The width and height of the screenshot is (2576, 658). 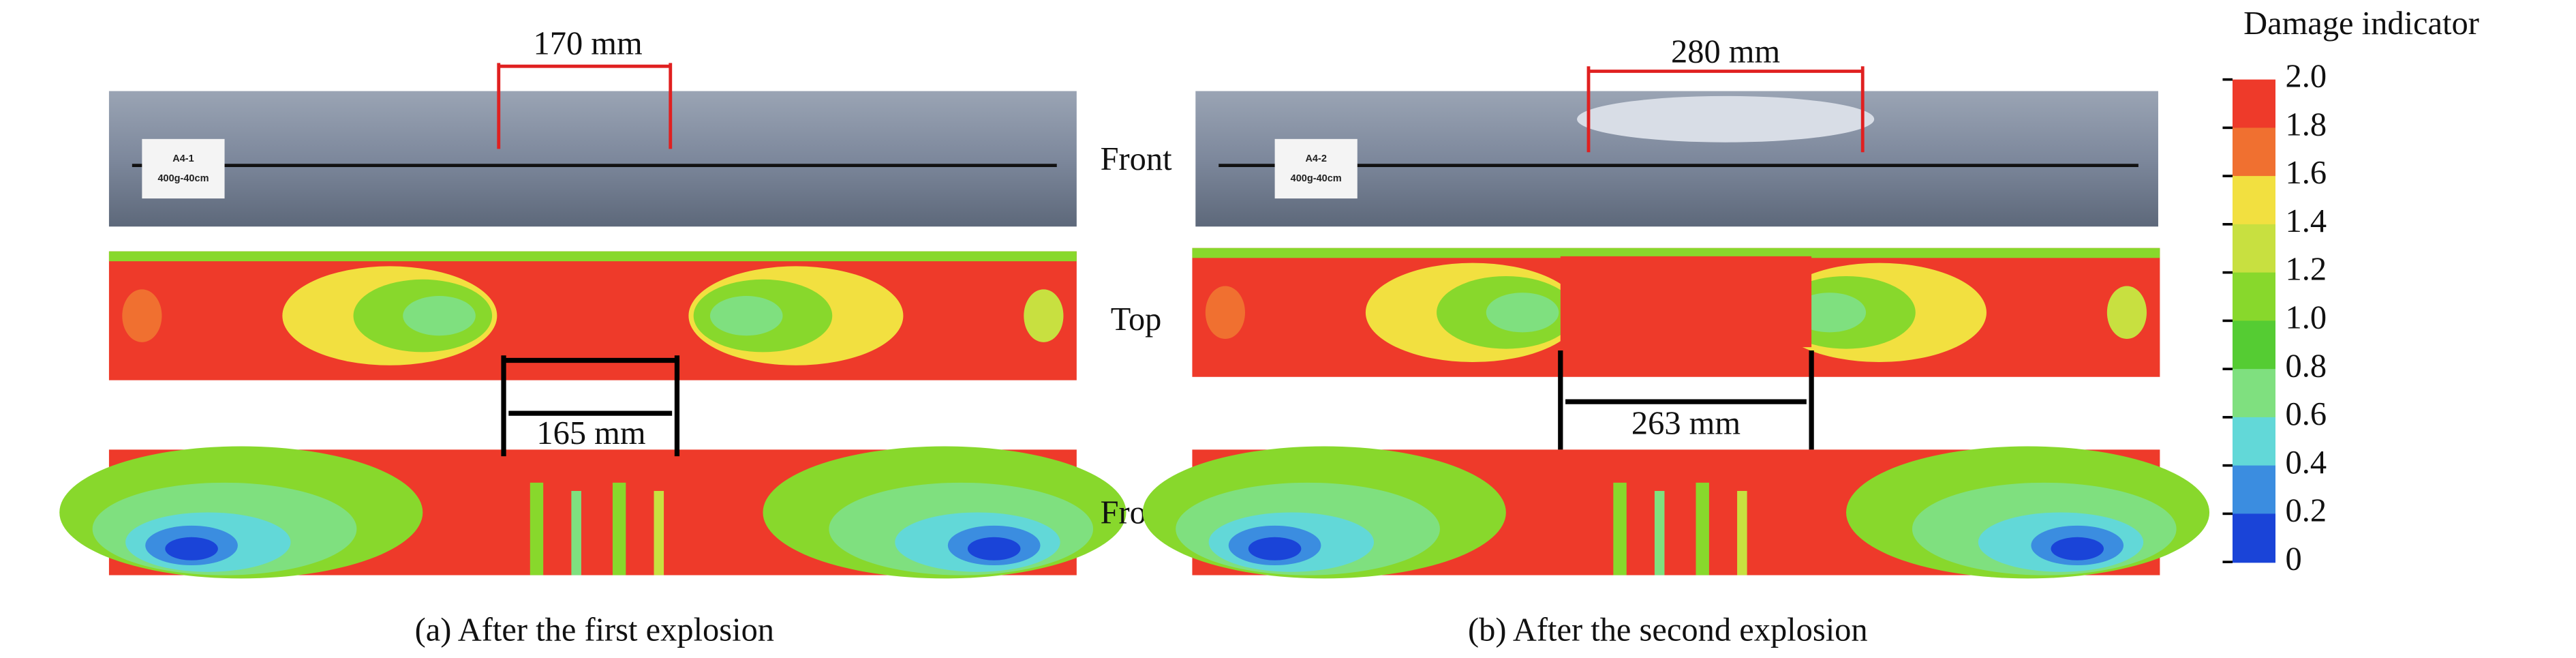 I want to click on specimen-id: A4-1, so click(x=183, y=158).